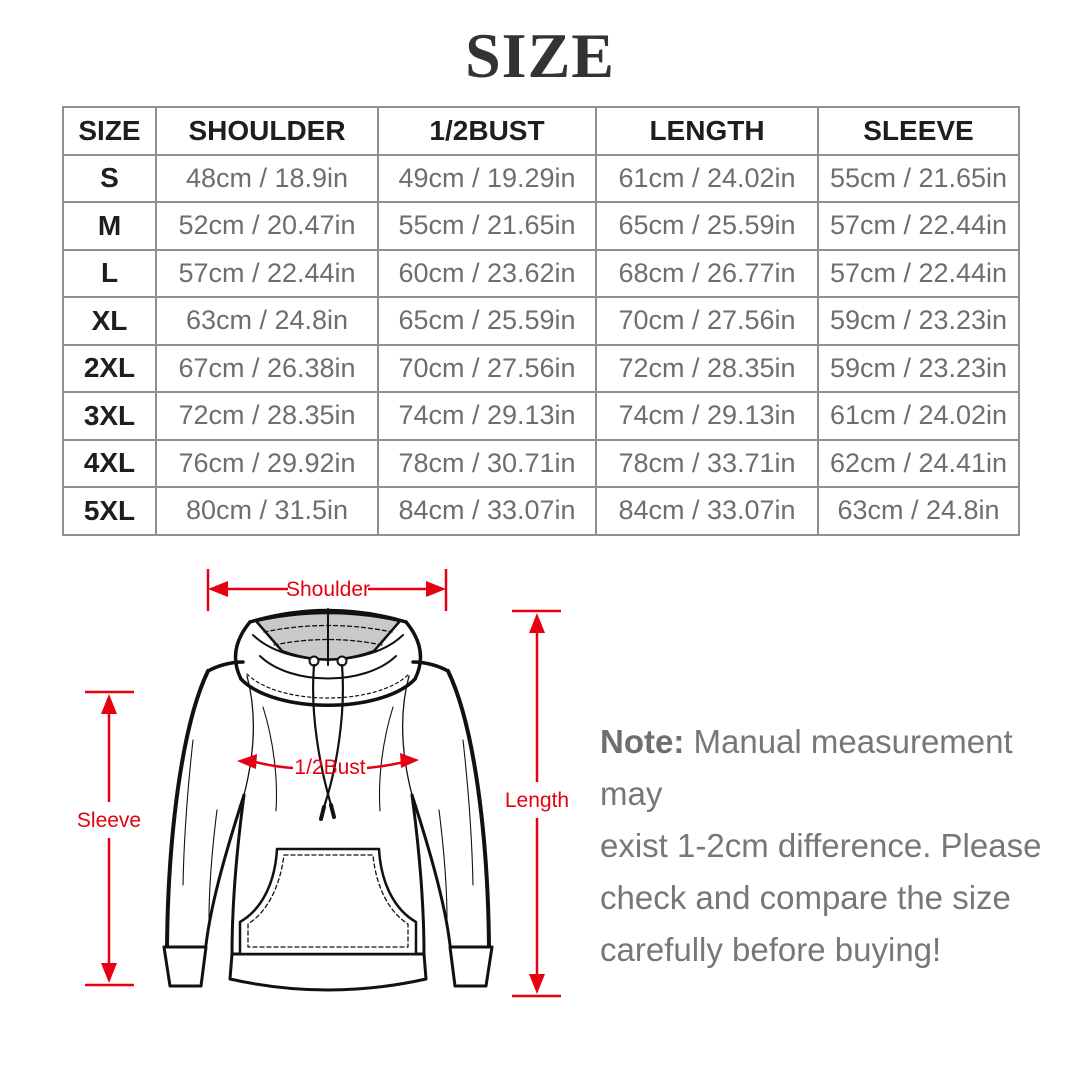 Image resolution: width=1080 pixels, height=1080 pixels. I want to click on bust-value: 60cm / 23.62in, so click(487, 273).